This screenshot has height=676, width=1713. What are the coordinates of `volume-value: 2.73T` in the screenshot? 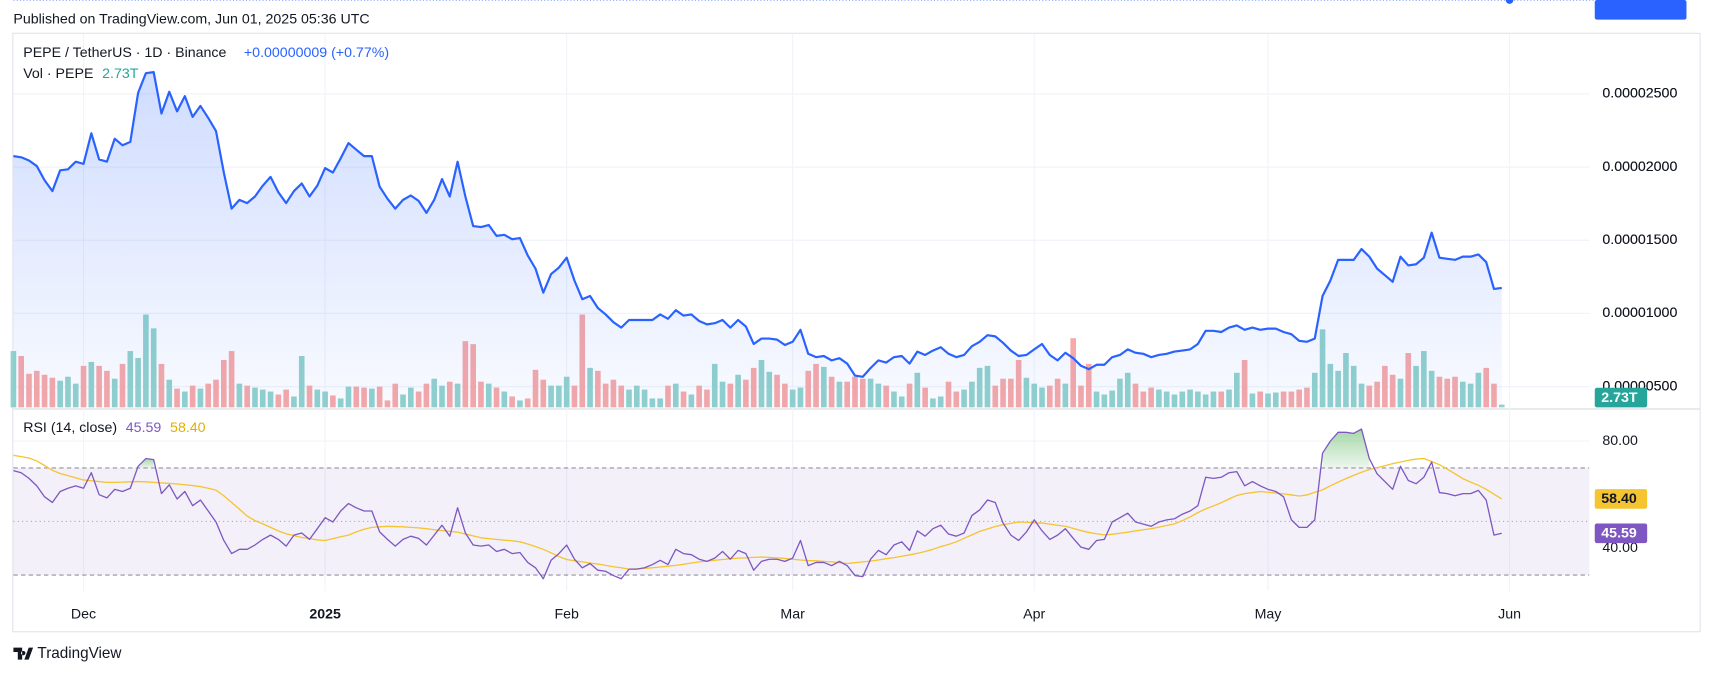 It's located at (120, 74).